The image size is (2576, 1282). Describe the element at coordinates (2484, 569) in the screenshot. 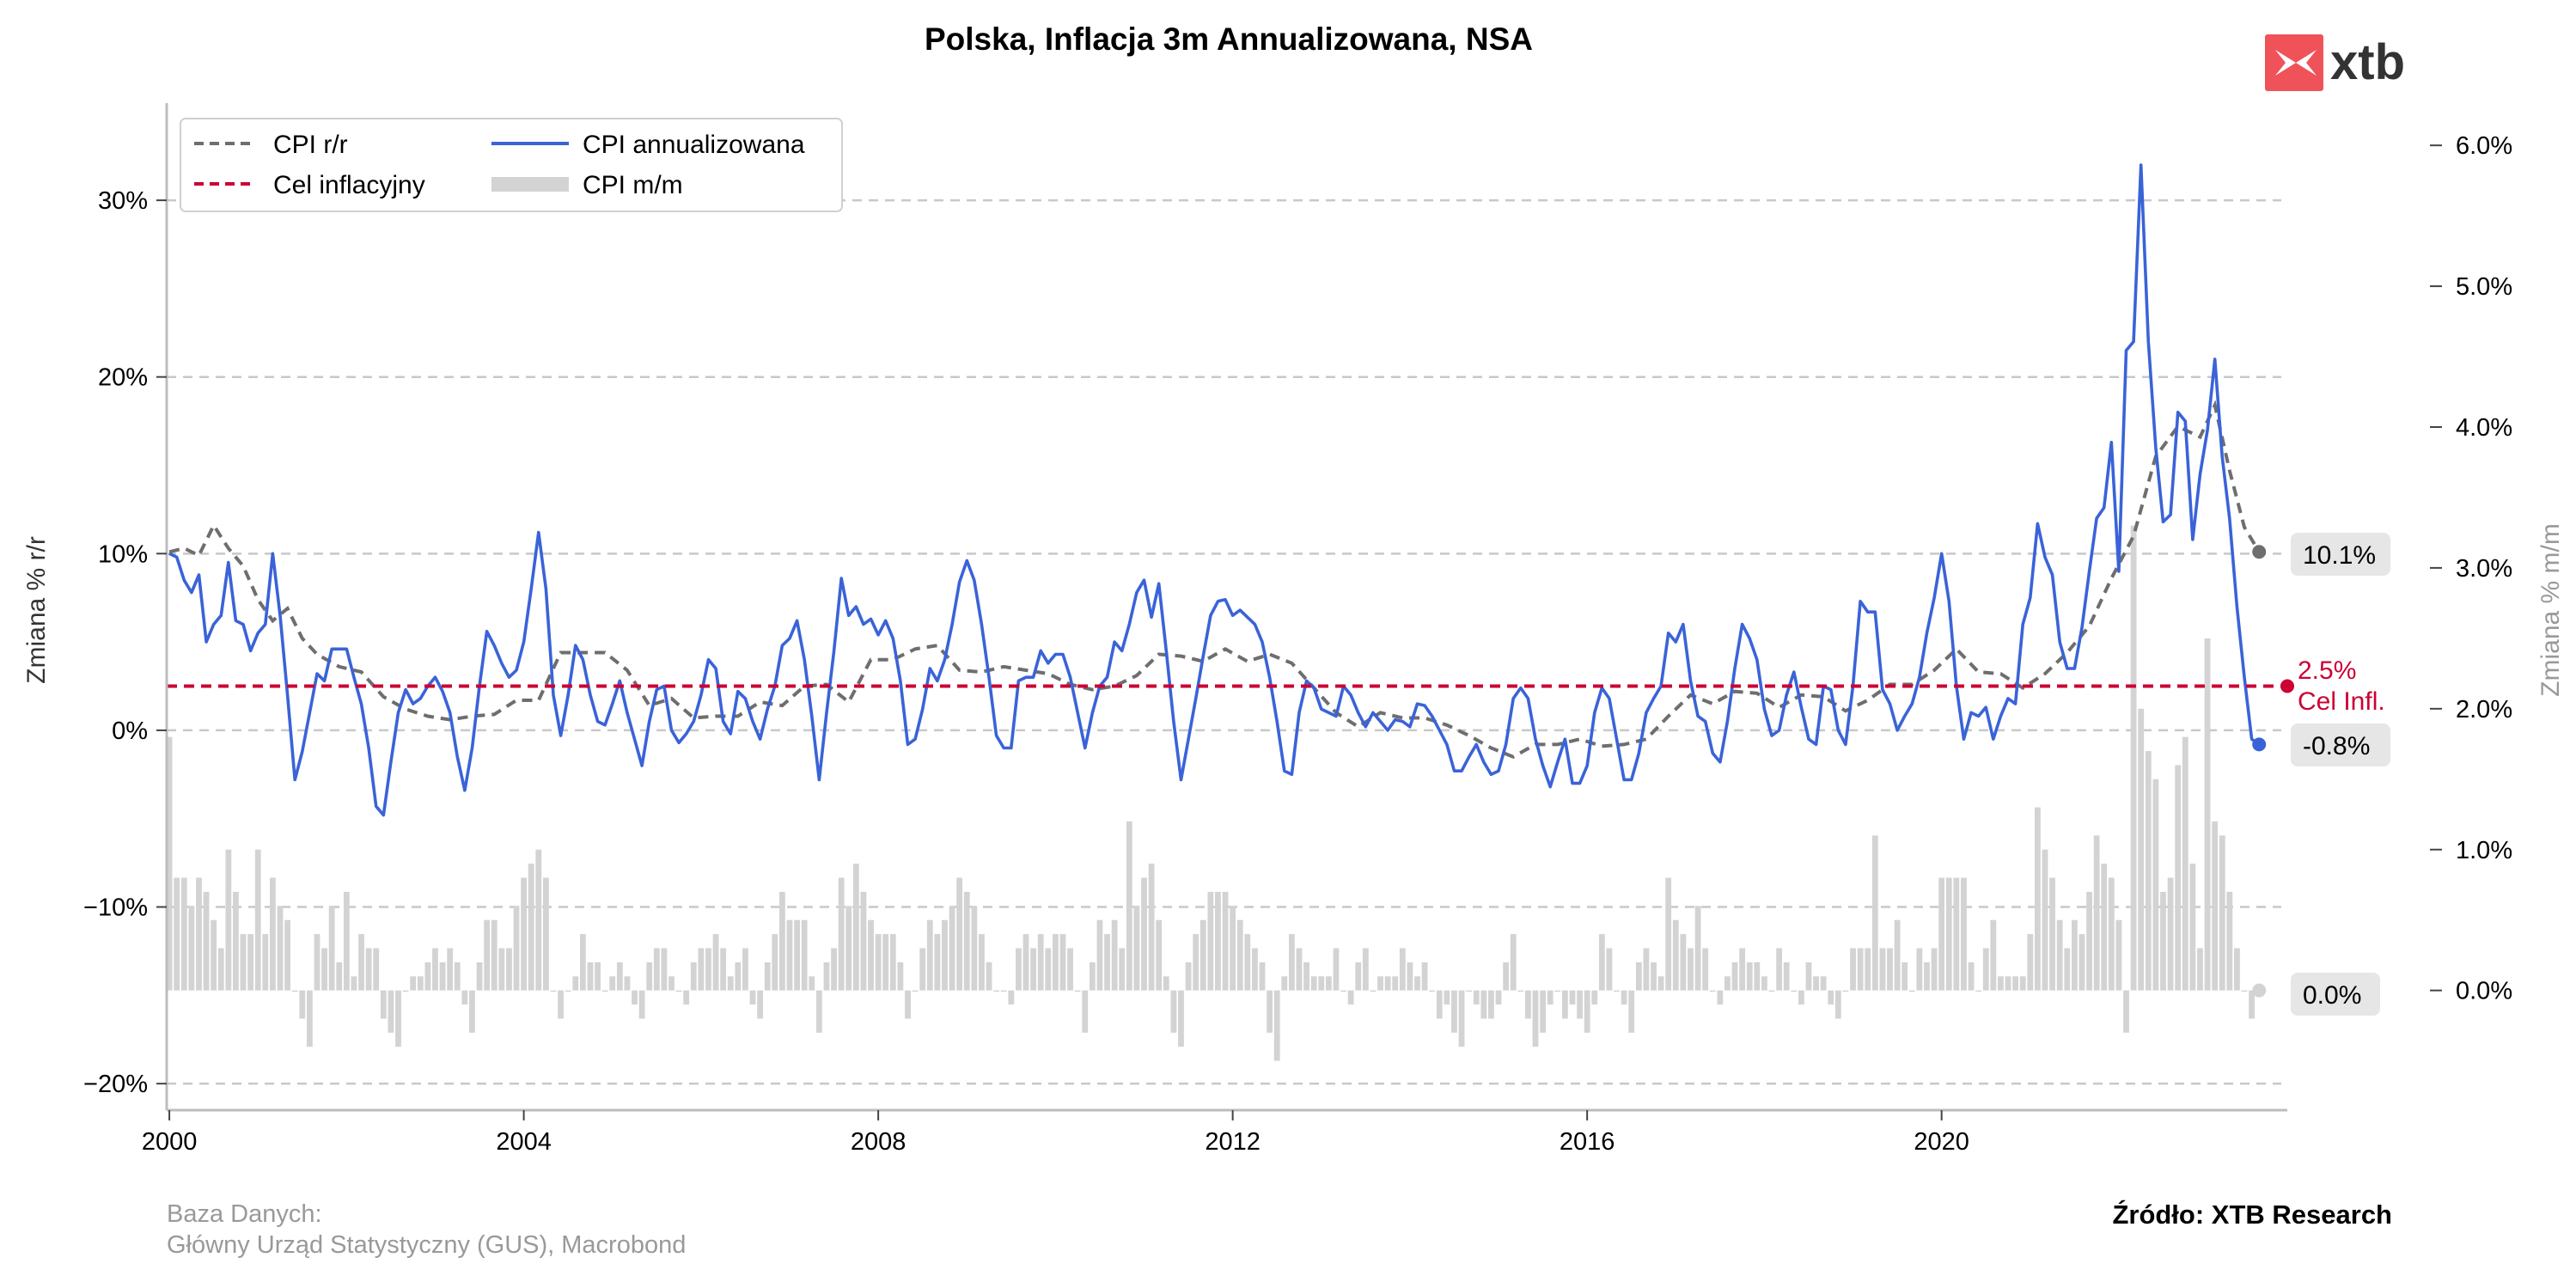

I see `y-right-tick-label: 3.0%` at that location.